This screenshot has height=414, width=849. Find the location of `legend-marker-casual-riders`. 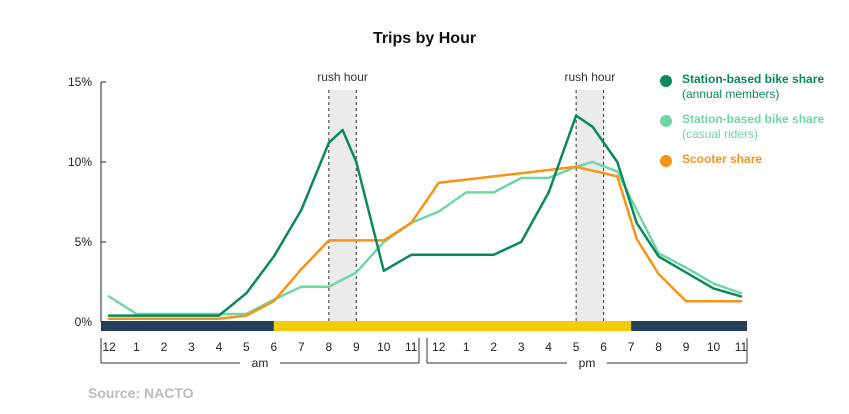

legend-marker-casual-riders is located at coordinates (666, 121).